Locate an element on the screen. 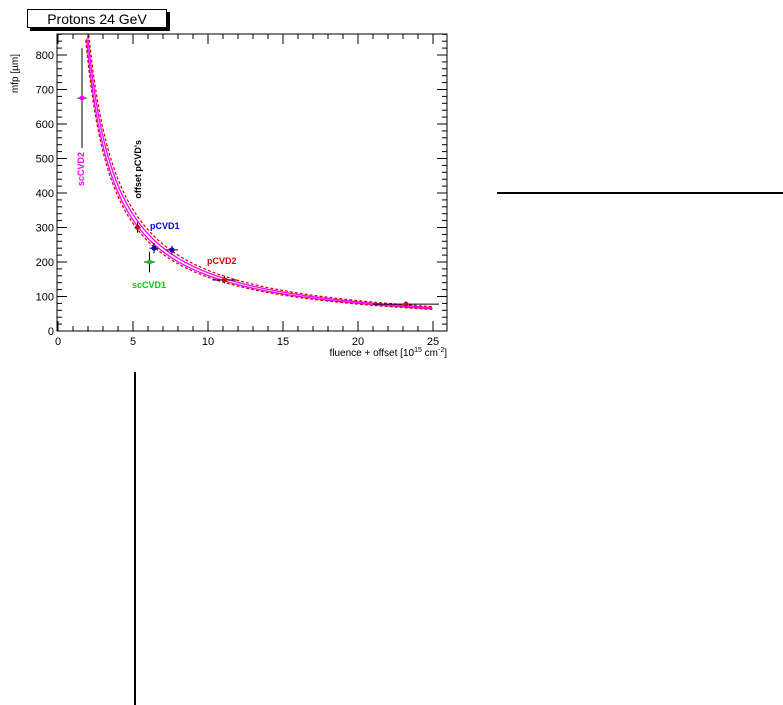  annotation-offset-pcvd-s: offset pCVD's is located at coordinates (138, 169).